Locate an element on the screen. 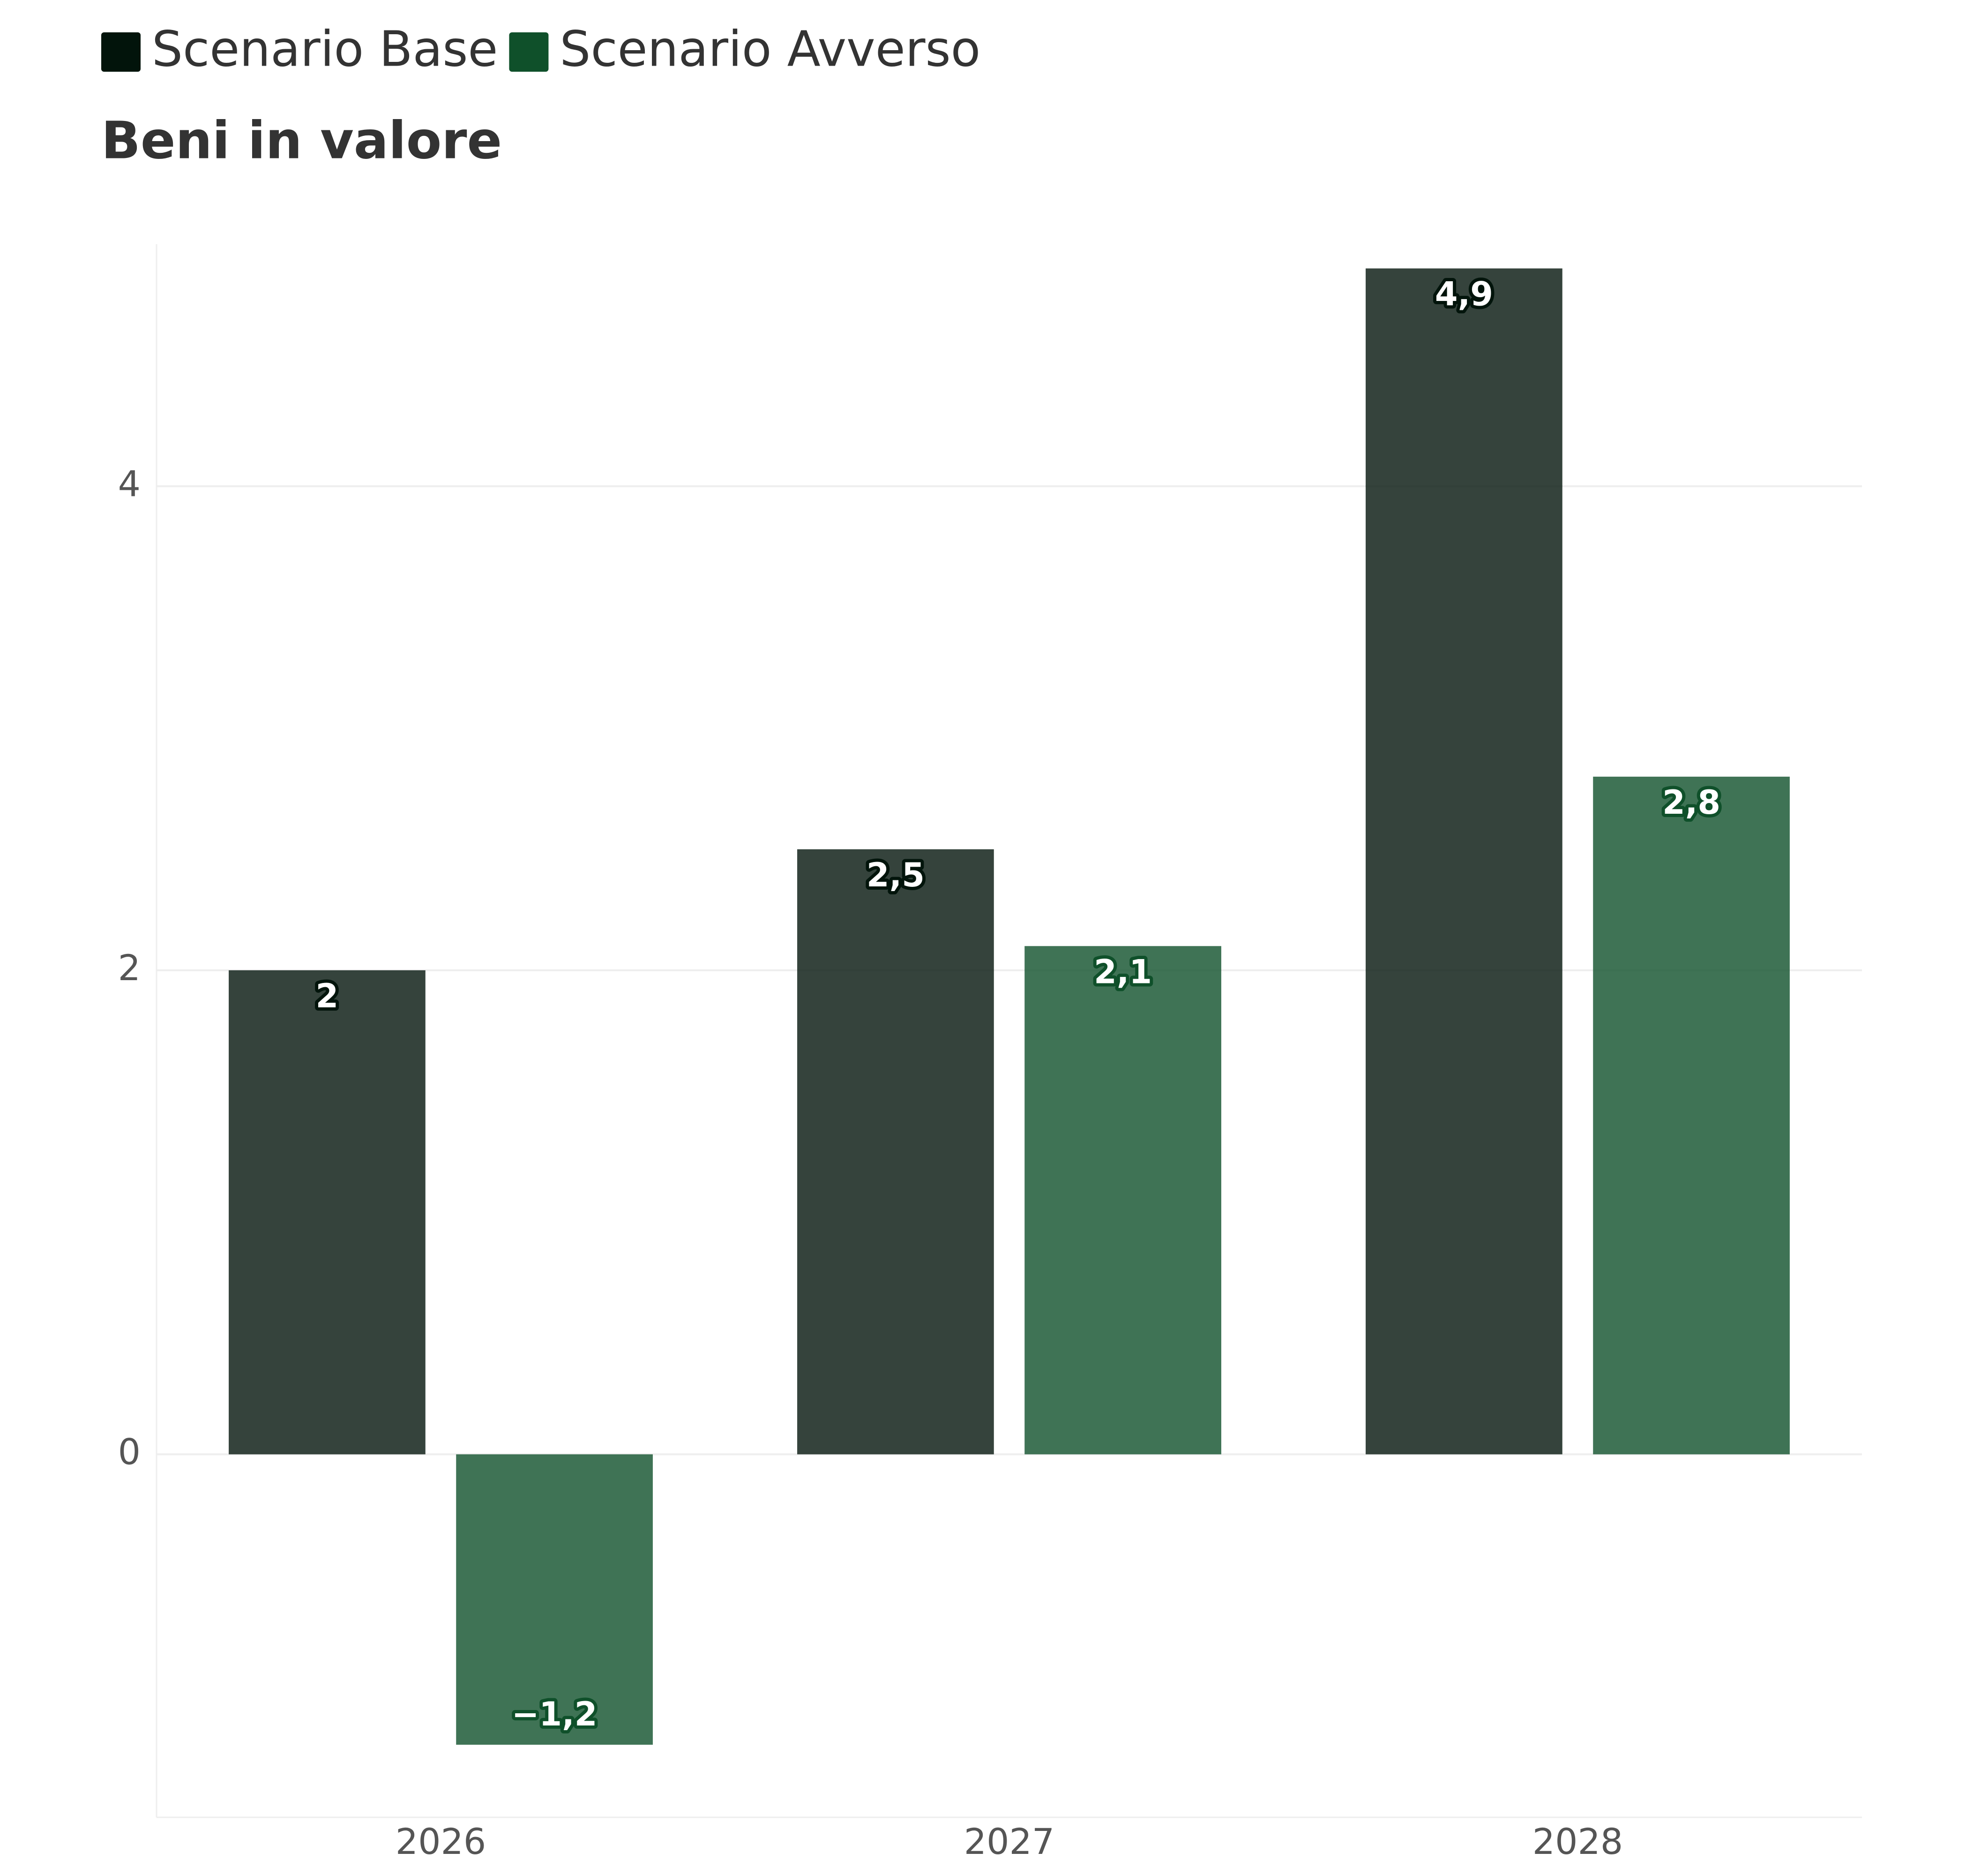 This screenshot has height=1875, width=1988. y-tick-label: 2 is located at coordinates (129, 968).